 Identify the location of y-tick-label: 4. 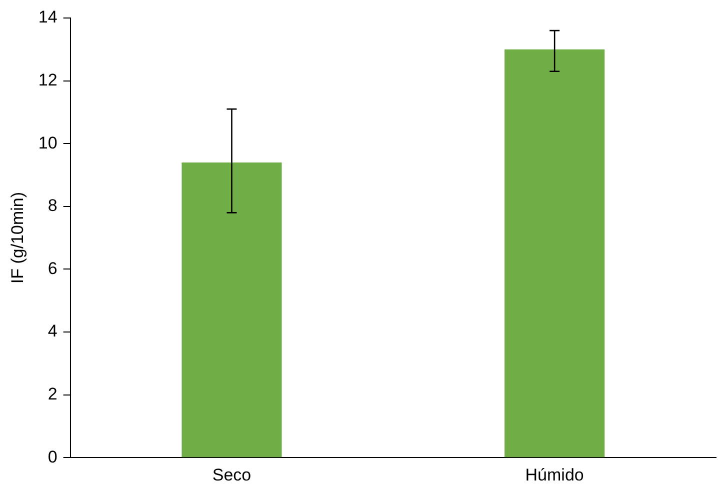
(53, 331).